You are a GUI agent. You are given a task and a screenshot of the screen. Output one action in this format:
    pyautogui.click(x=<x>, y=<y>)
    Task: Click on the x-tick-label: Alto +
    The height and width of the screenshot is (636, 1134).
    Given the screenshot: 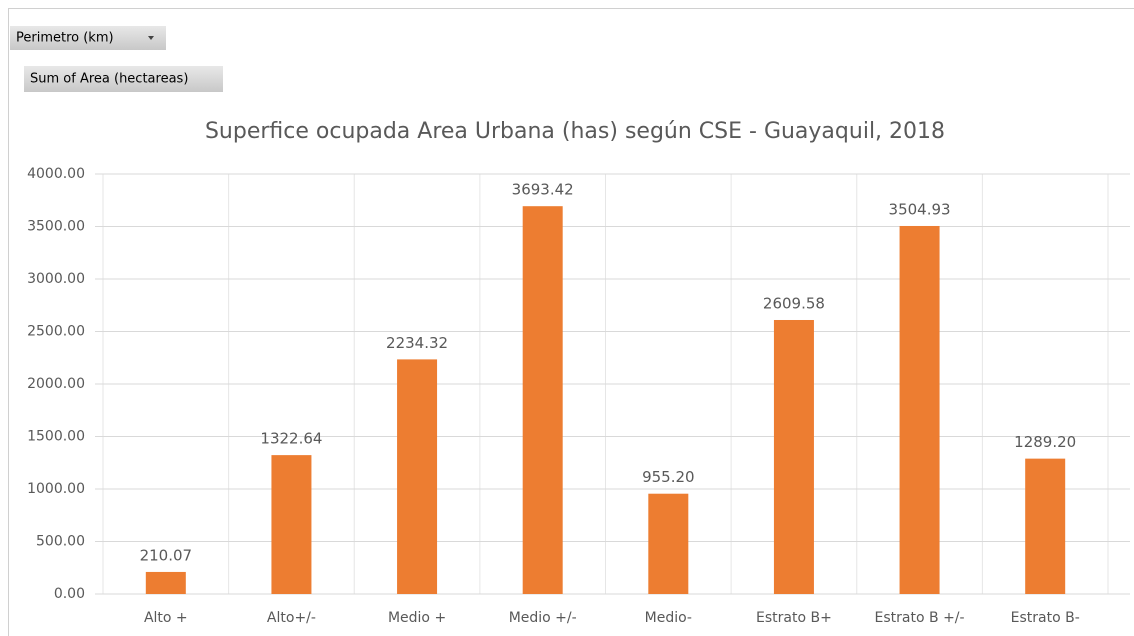 What is the action you would take?
    pyautogui.click(x=166, y=618)
    